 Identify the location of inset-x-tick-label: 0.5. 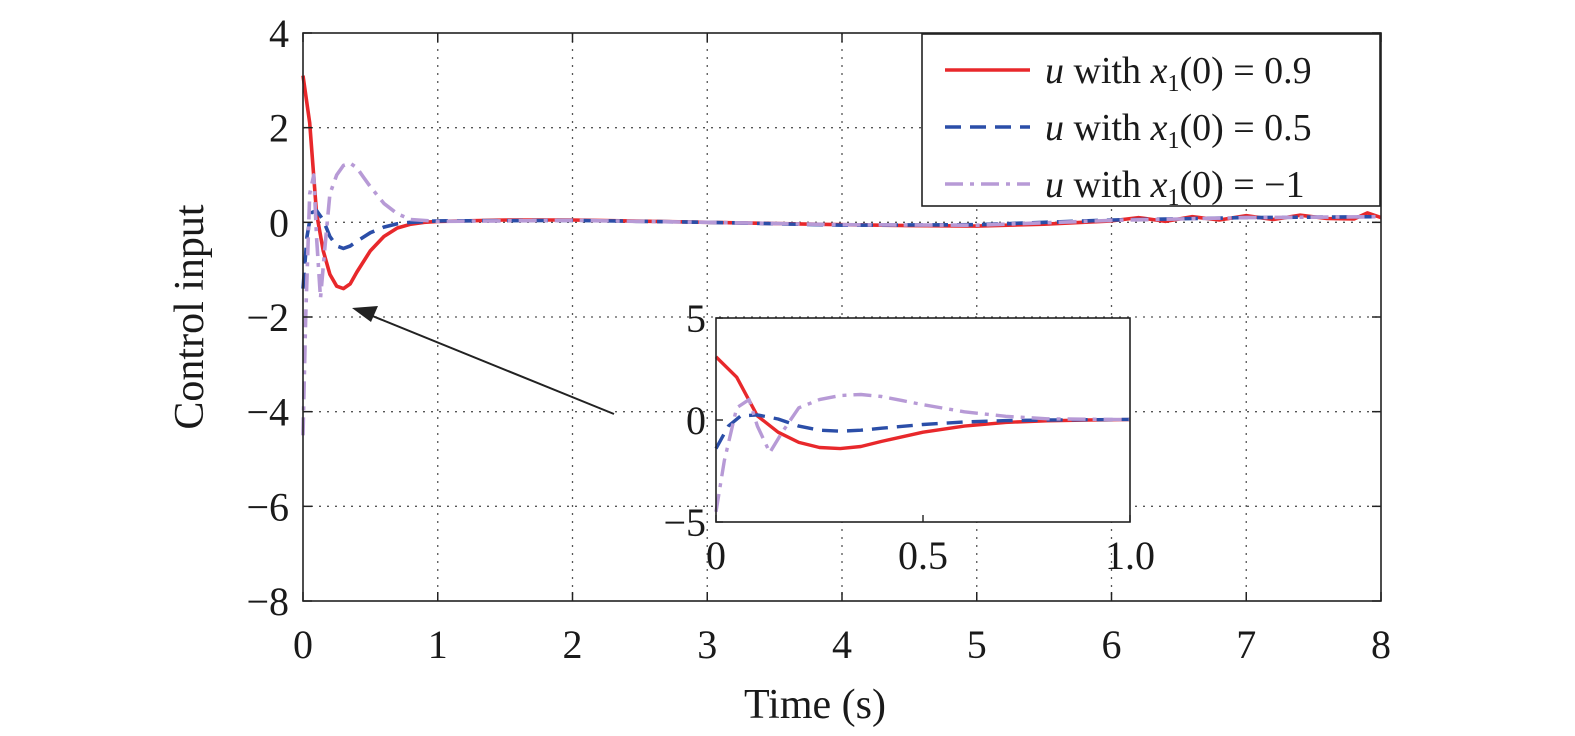
(923, 555).